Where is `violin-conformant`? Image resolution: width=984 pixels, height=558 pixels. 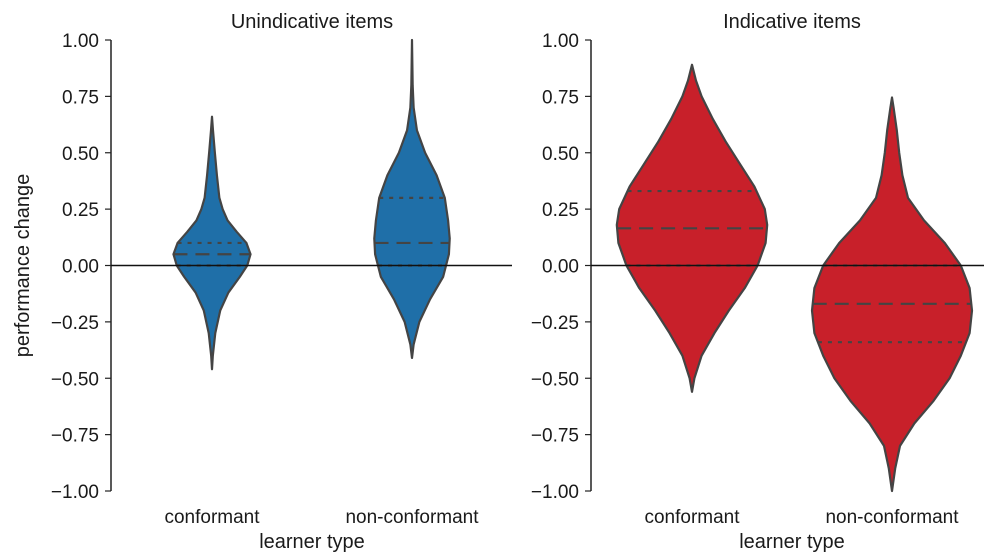
violin-conformant is located at coordinates (212, 243).